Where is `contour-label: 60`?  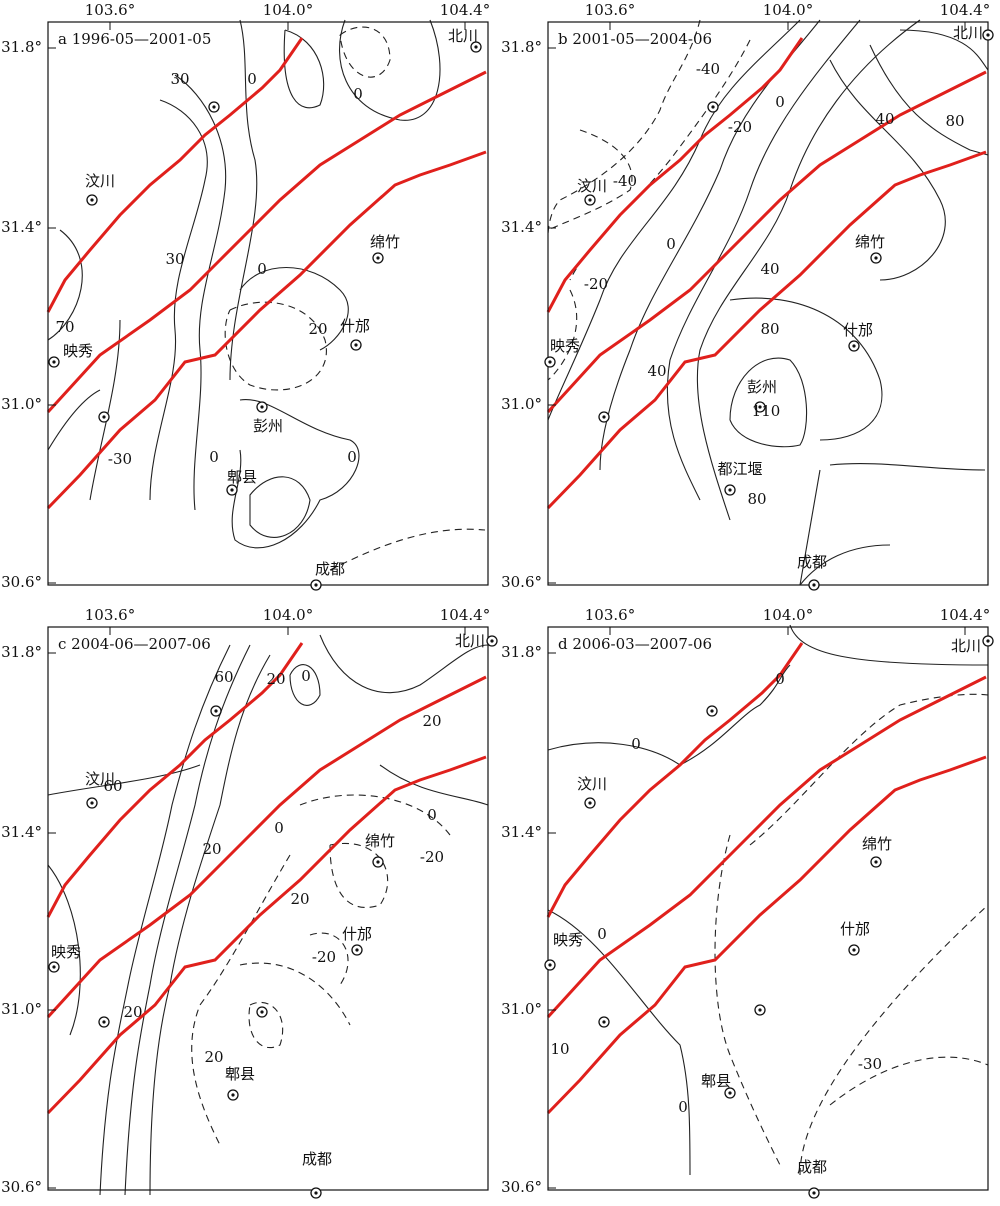 contour-label: 60 is located at coordinates (112, 786).